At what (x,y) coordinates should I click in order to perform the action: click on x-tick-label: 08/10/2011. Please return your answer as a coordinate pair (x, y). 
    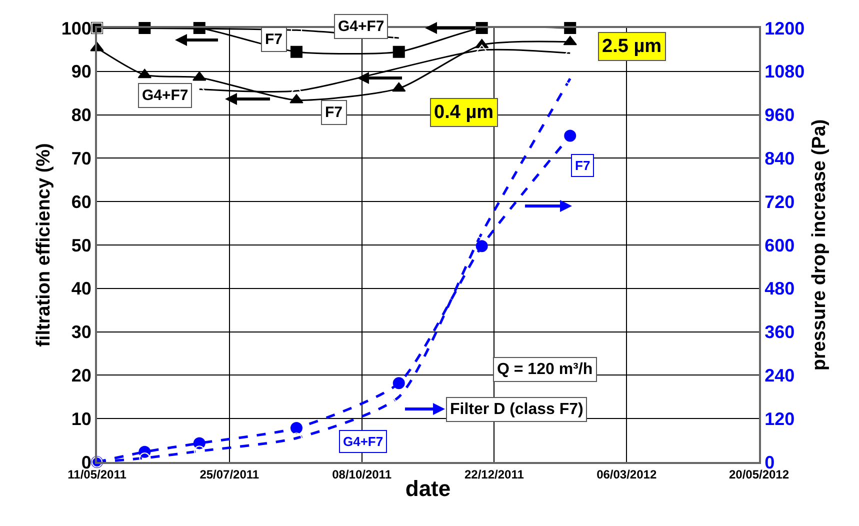
    Looking at the image, I should click on (362, 474).